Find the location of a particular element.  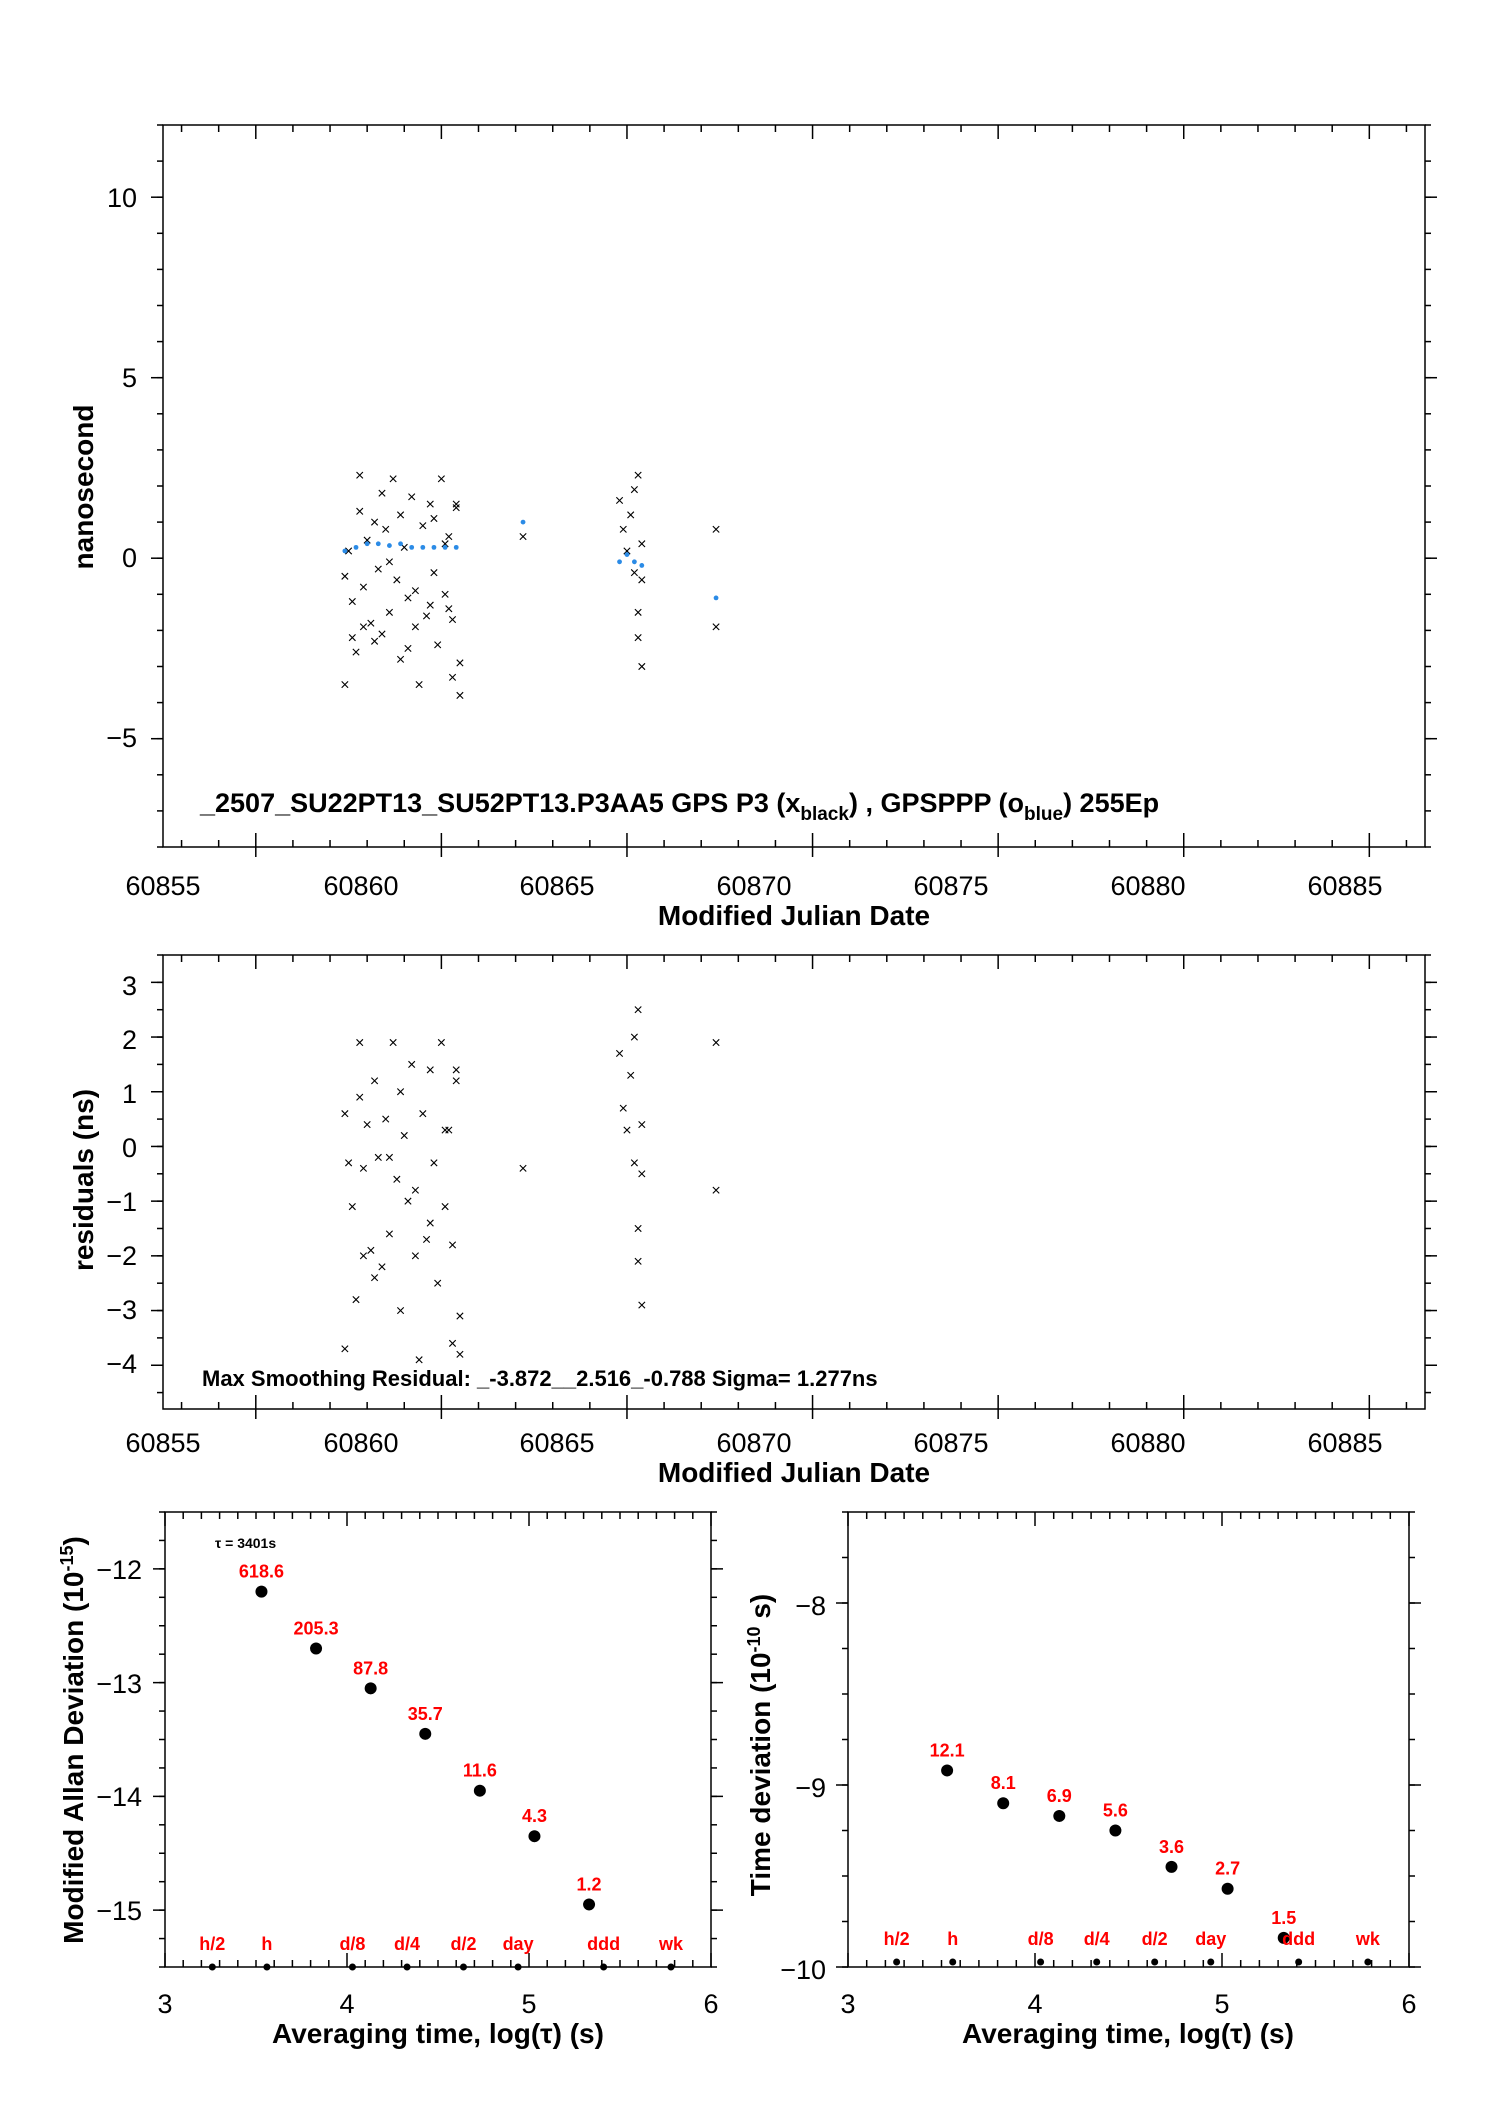

panel2-ytick-3: 0 is located at coordinates (129, 1148).